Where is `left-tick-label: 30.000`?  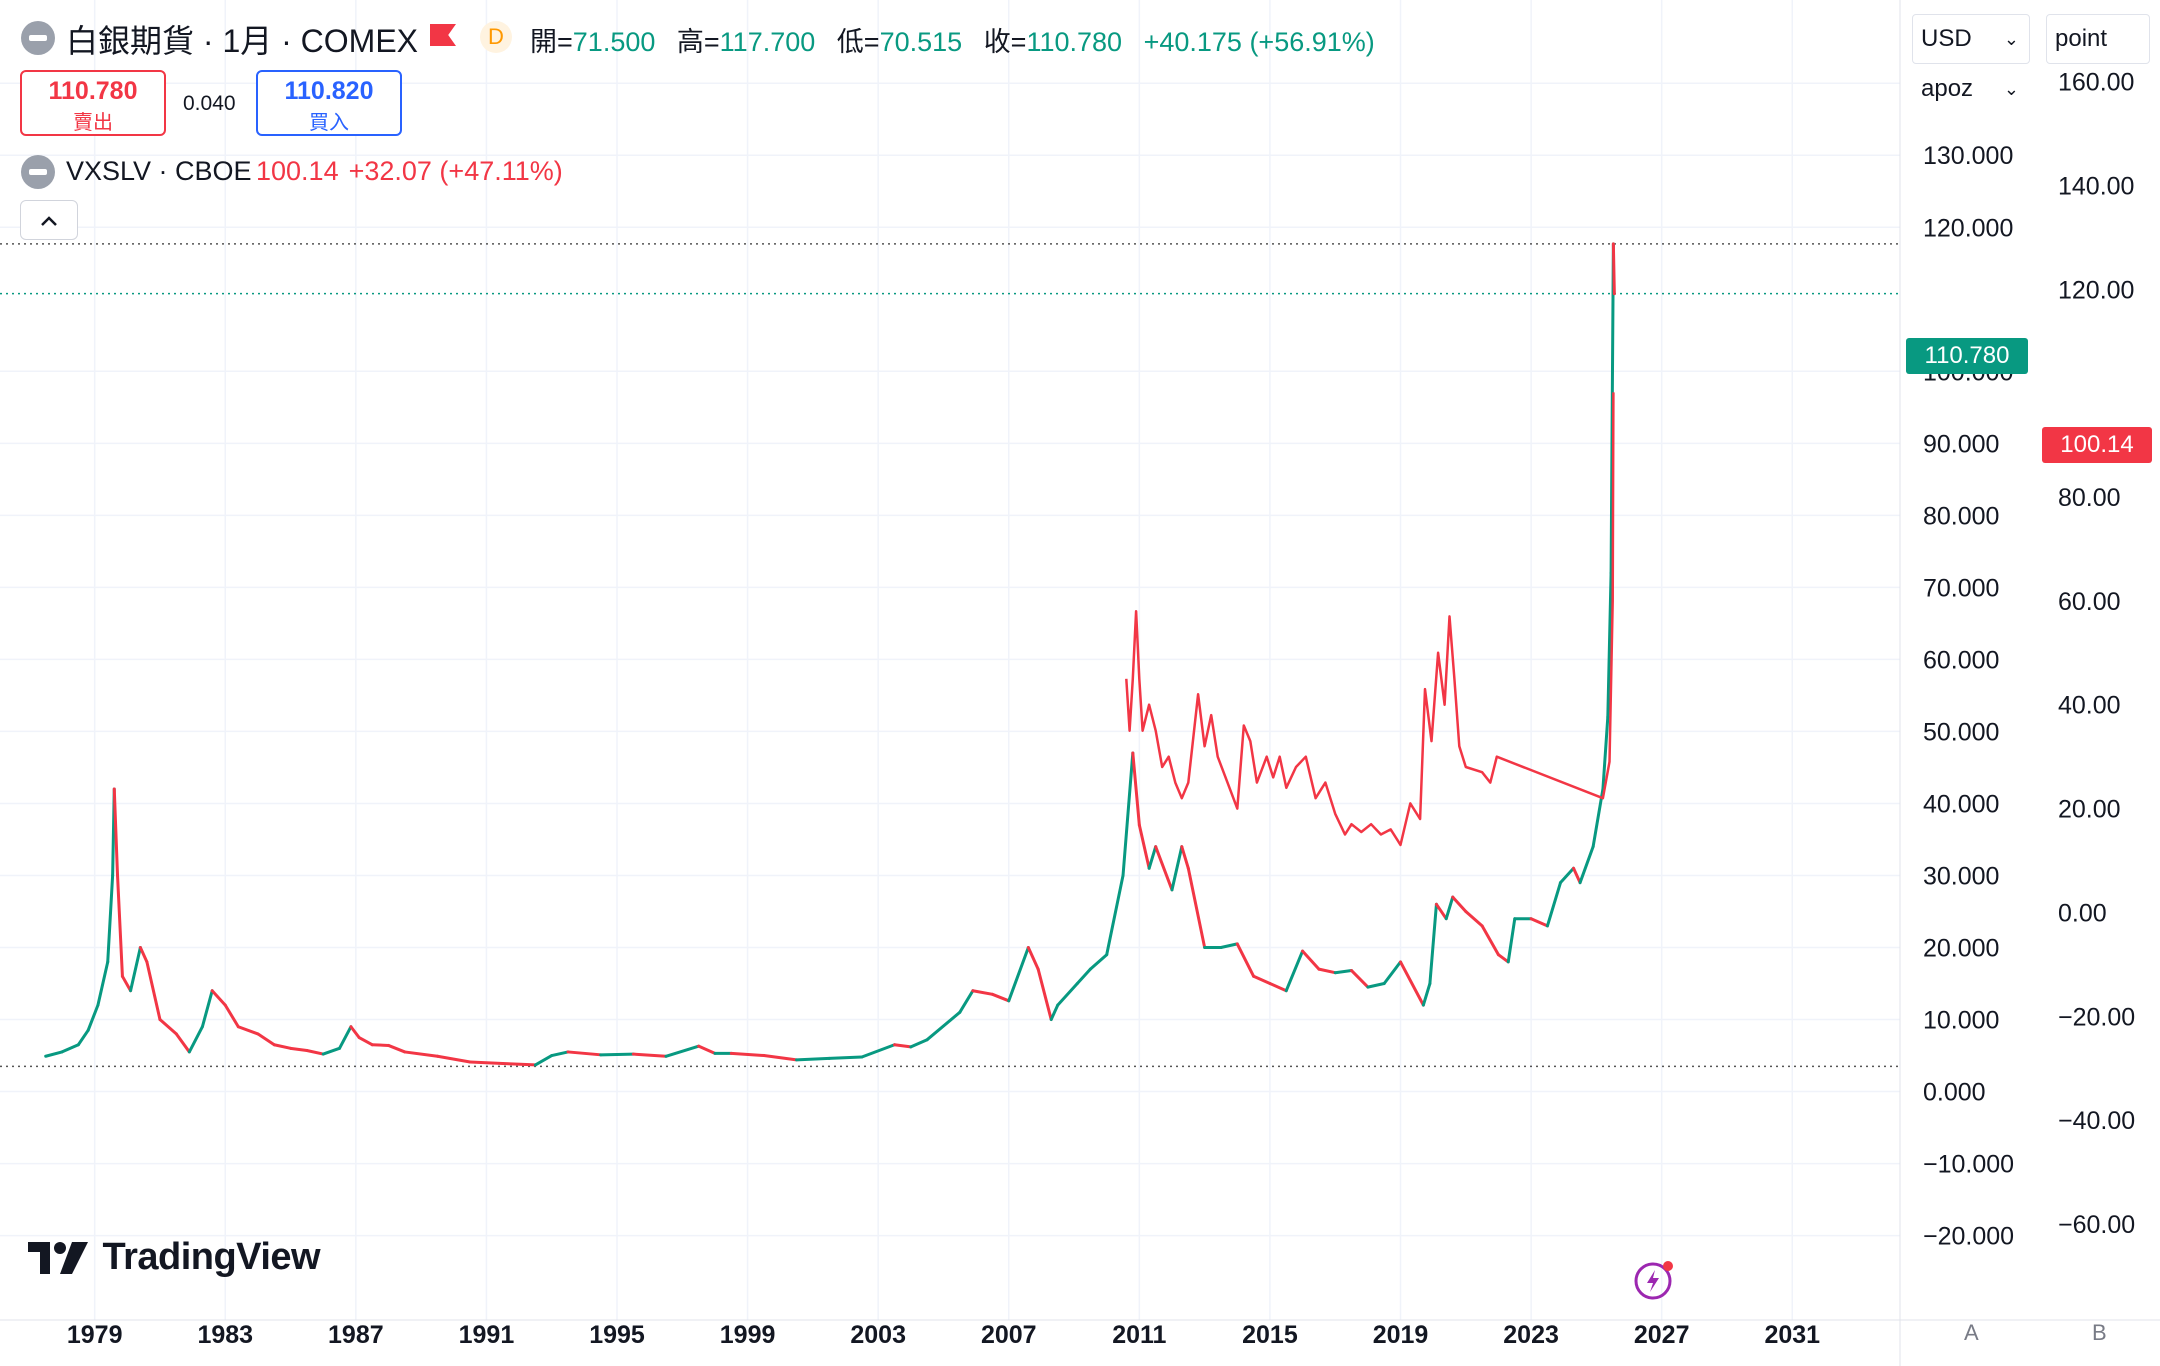 left-tick-label: 30.000 is located at coordinates (1961, 876).